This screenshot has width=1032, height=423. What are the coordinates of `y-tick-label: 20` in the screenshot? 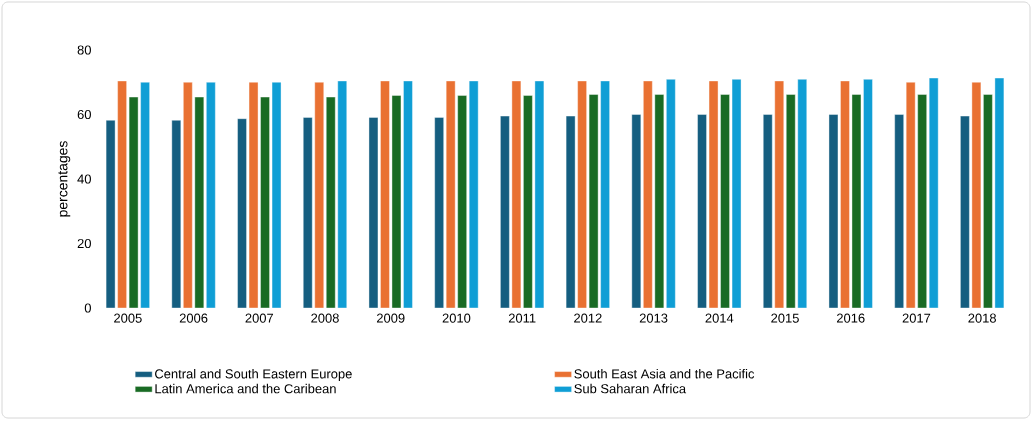 It's located at (84, 243).